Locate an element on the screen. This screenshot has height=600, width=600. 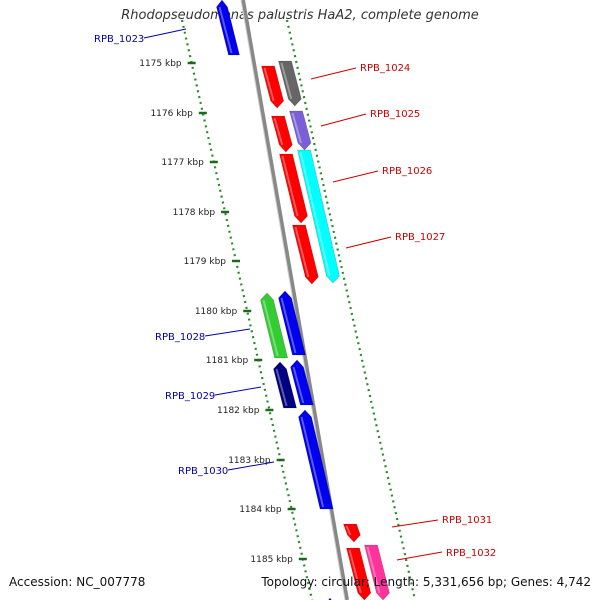
gene-forward-red-1-shade is located at coordinates (269, 84).